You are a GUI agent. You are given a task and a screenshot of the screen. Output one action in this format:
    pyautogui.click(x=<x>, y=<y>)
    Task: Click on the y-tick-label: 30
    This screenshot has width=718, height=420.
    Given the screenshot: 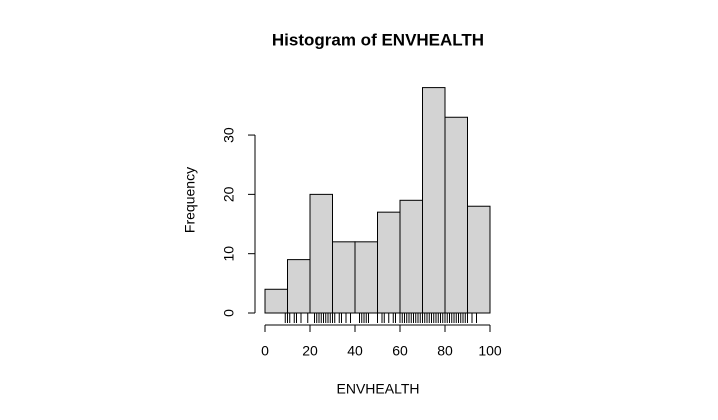 What is the action you would take?
    pyautogui.click(x=229, y=135)
    